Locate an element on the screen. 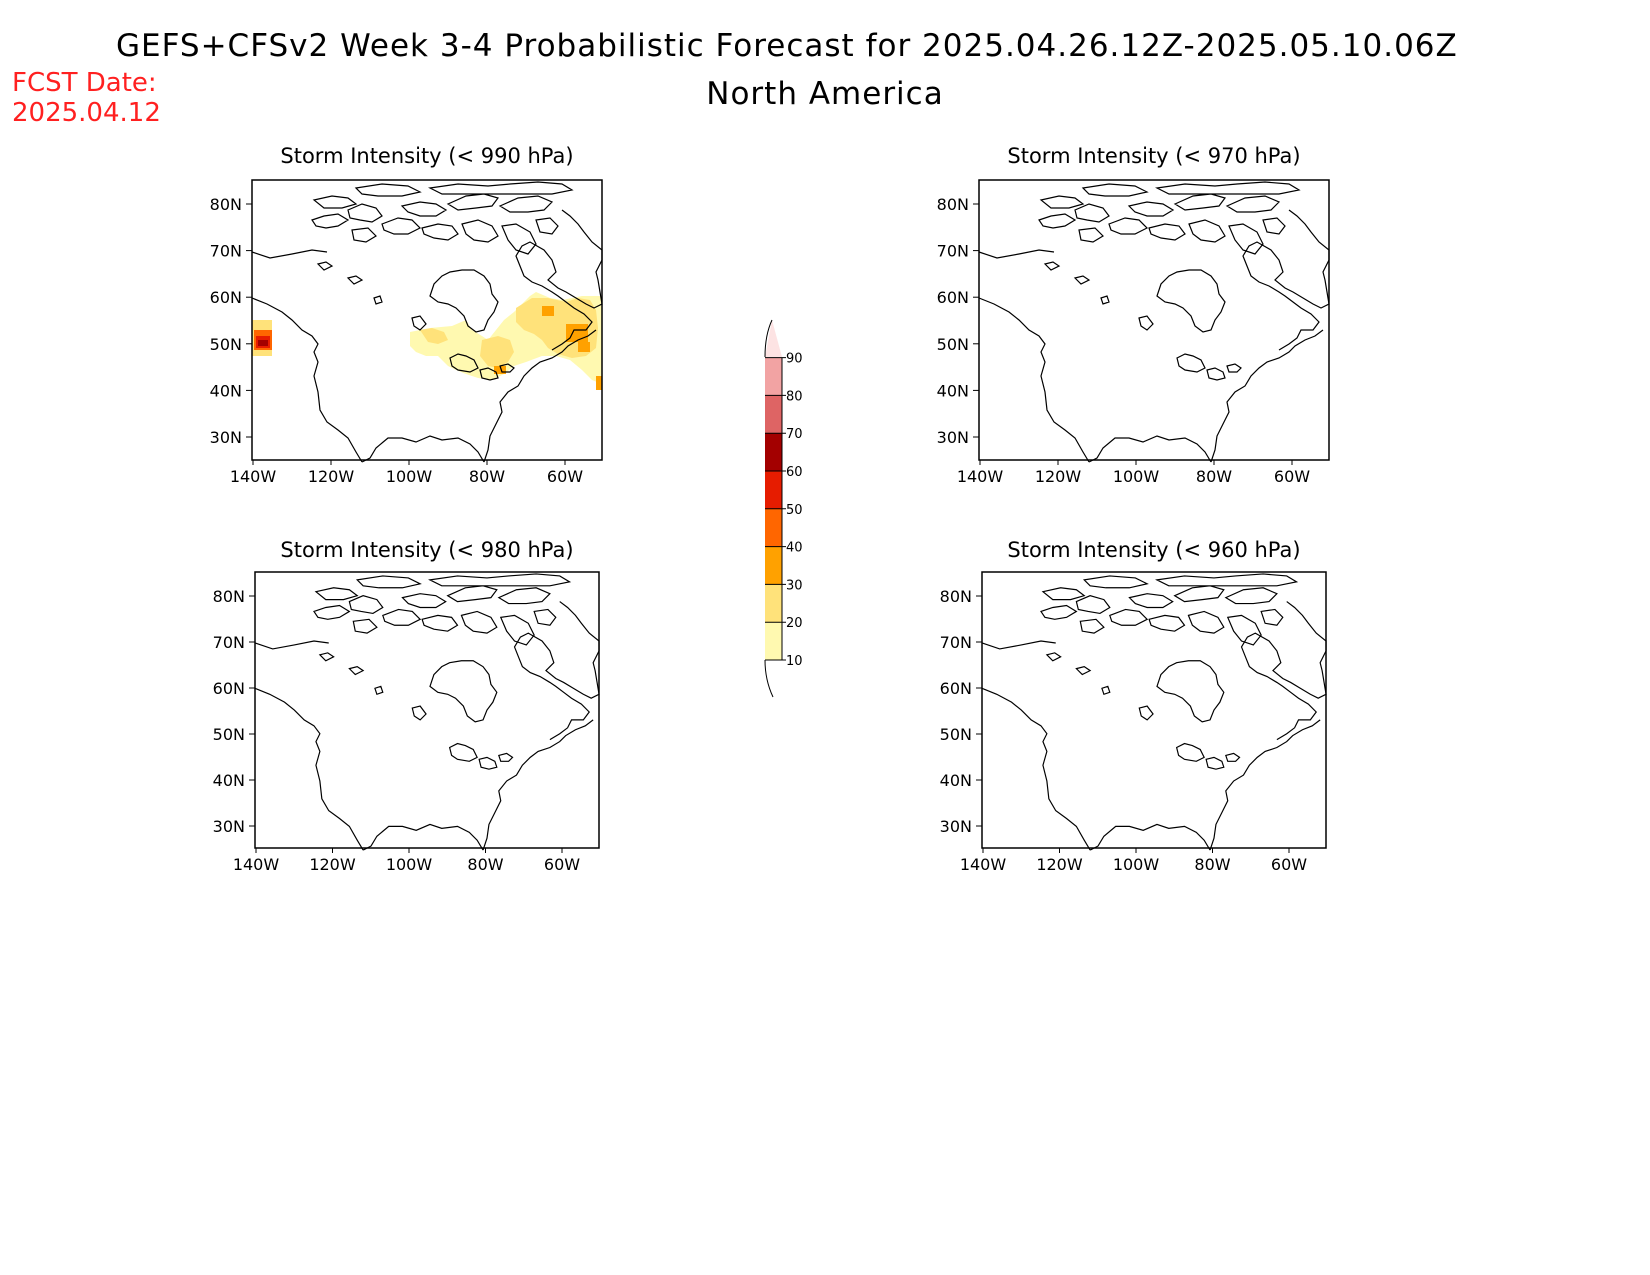 This screenshot has height=1275, width=1650. colorbar-label: 30 is located at coordinates (794, 585).